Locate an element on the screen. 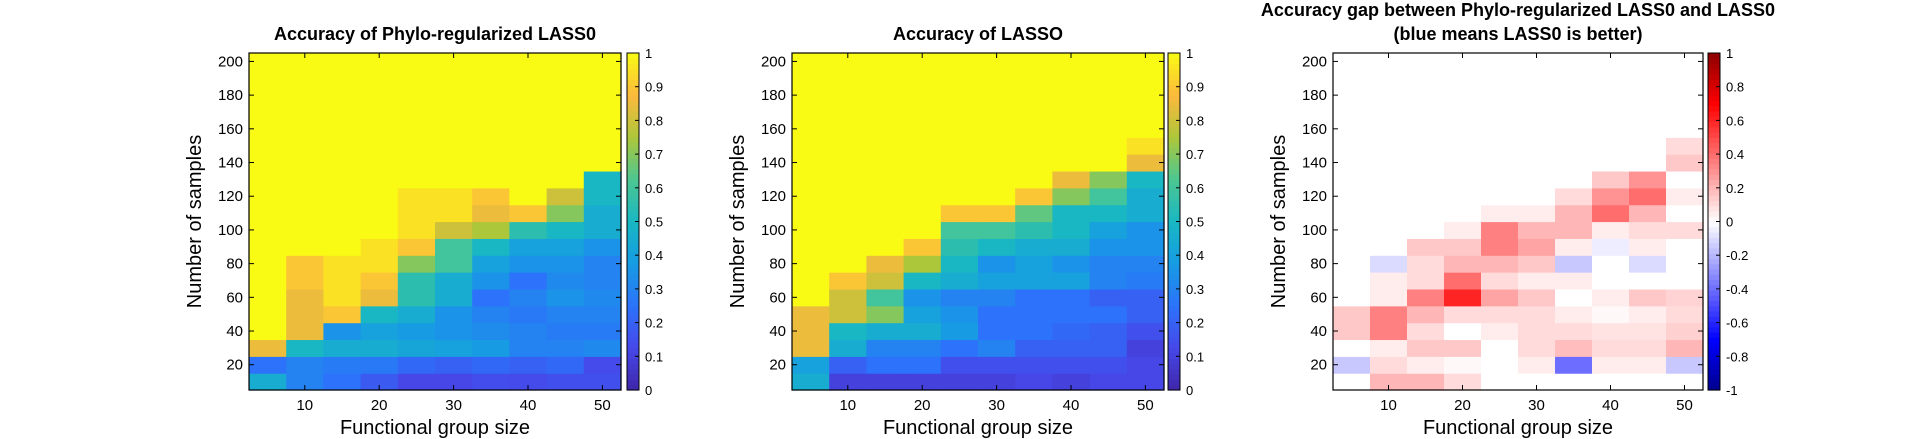 This screenshot has width=1920, height=439. chart-subtitle: (blue means LASS0 is better) is located at coordinates (1517, 34).